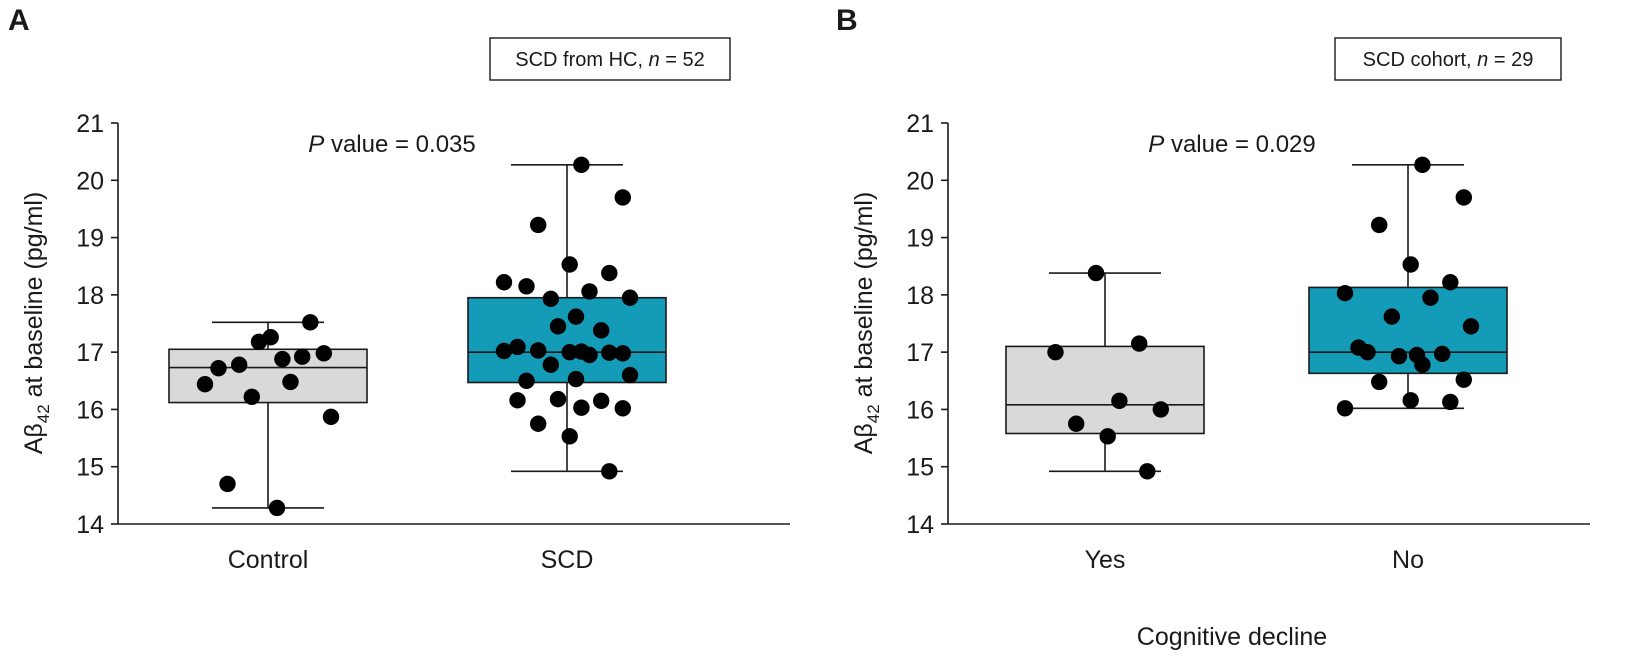 This screenshot has height=666, width=1644. What do you see at coordinates (682, 60) in the screenshot?
I see `legend-suffix-a: = 52` at bounding box center [682, 60].